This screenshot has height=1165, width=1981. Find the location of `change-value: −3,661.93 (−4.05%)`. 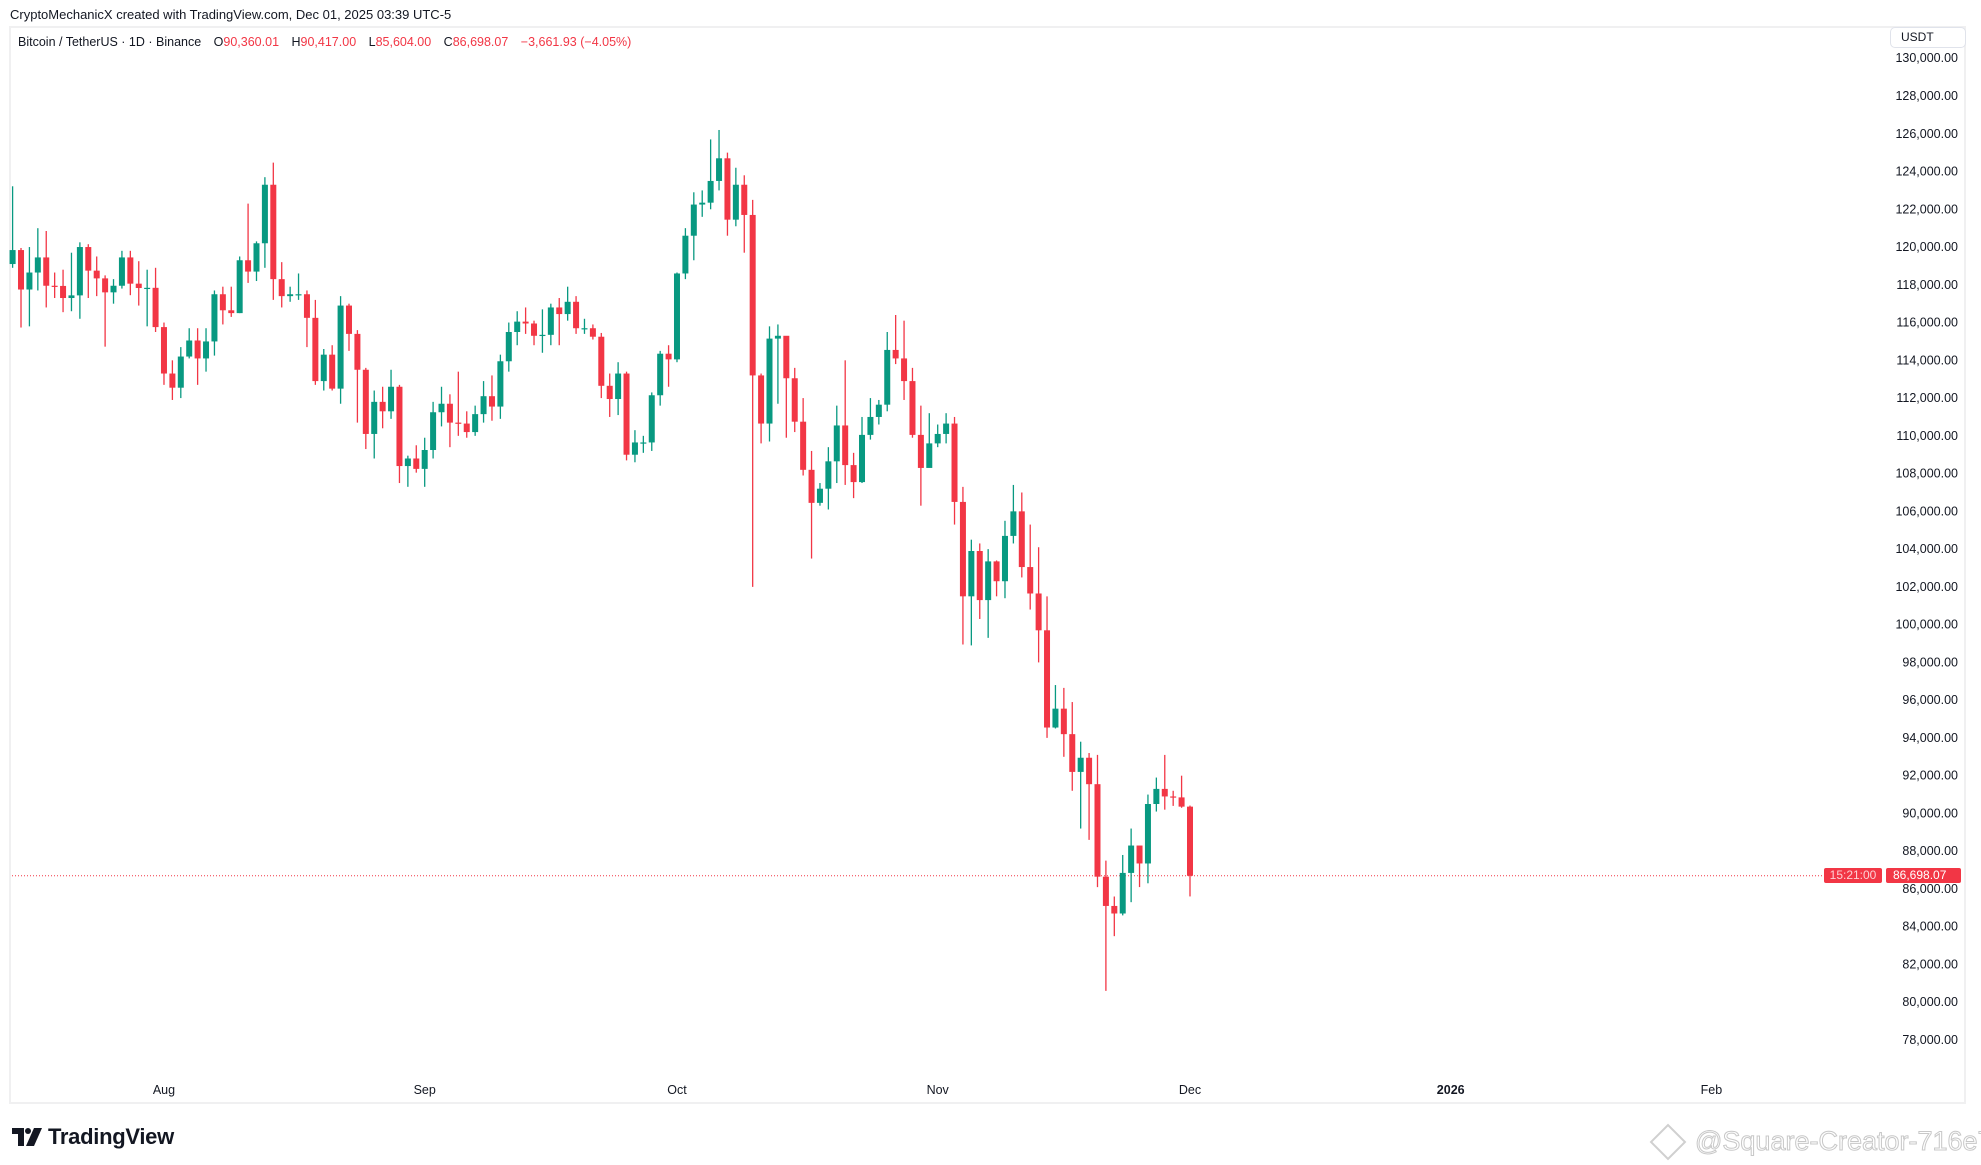

change-value: −3,661.93 (−4.05%) is located at coordinates (576, 42).